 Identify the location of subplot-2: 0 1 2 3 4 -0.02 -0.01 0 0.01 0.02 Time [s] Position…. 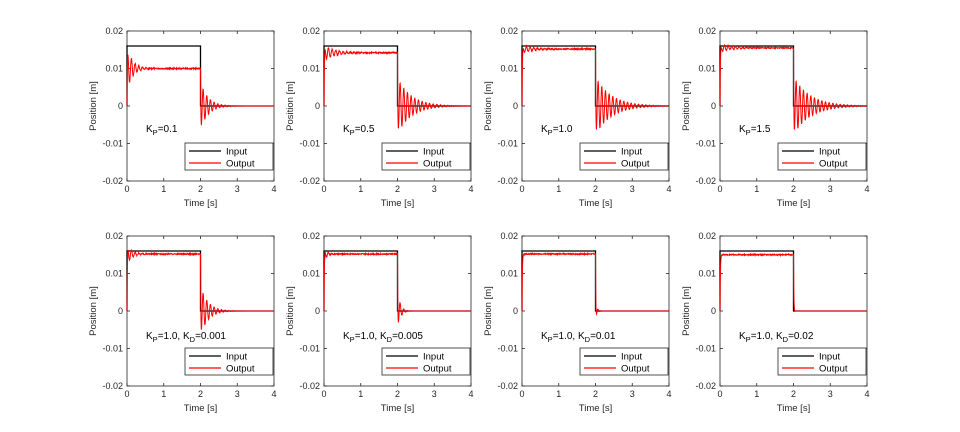
(379, 117).